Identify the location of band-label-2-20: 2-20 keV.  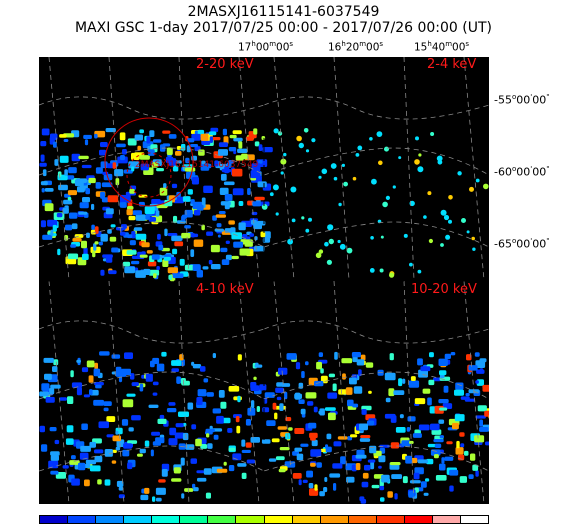
(225, 64).